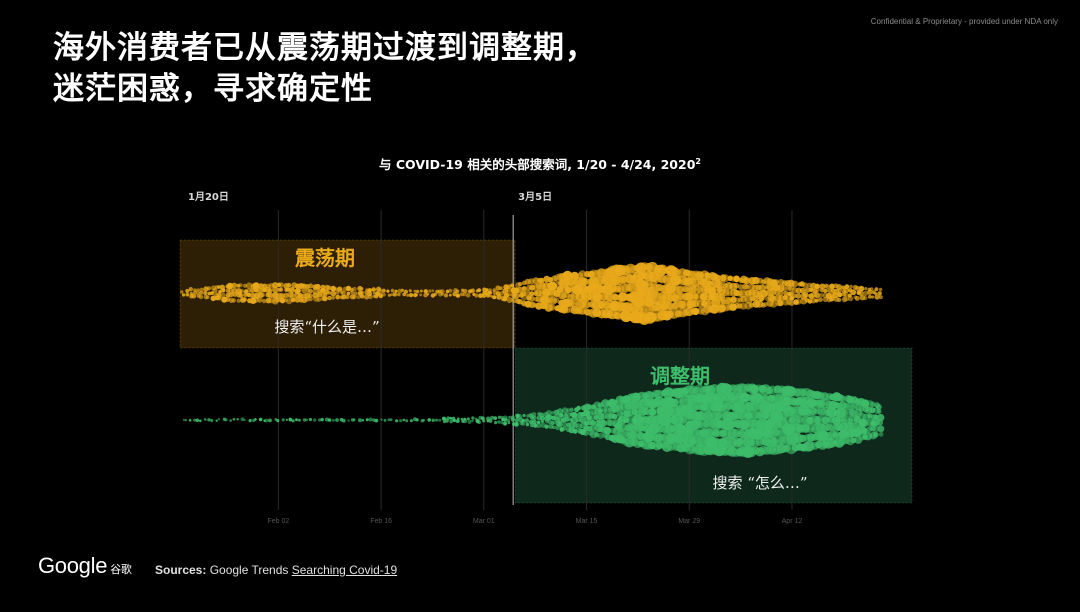 The height and width of the screenshot is (612, 1080). I want to click on chart-title: 与 COVID-19 相关的头部搜索词, 1/20 - 4/24, 20202, so click(540, 163).